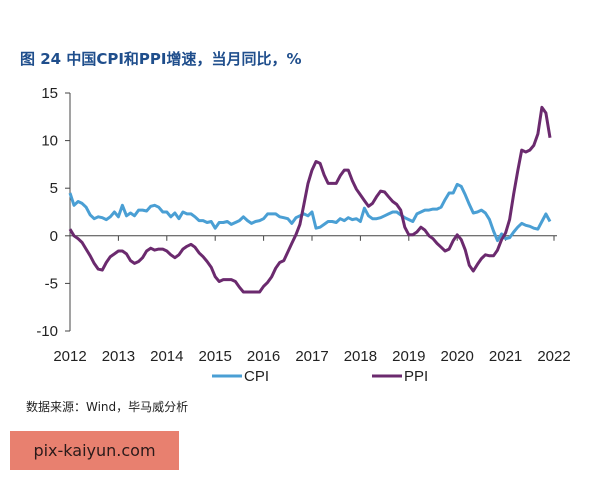 This screenshot has height=480, width=600. I want to click on x-tick-label: 2012, so click(69, 356).